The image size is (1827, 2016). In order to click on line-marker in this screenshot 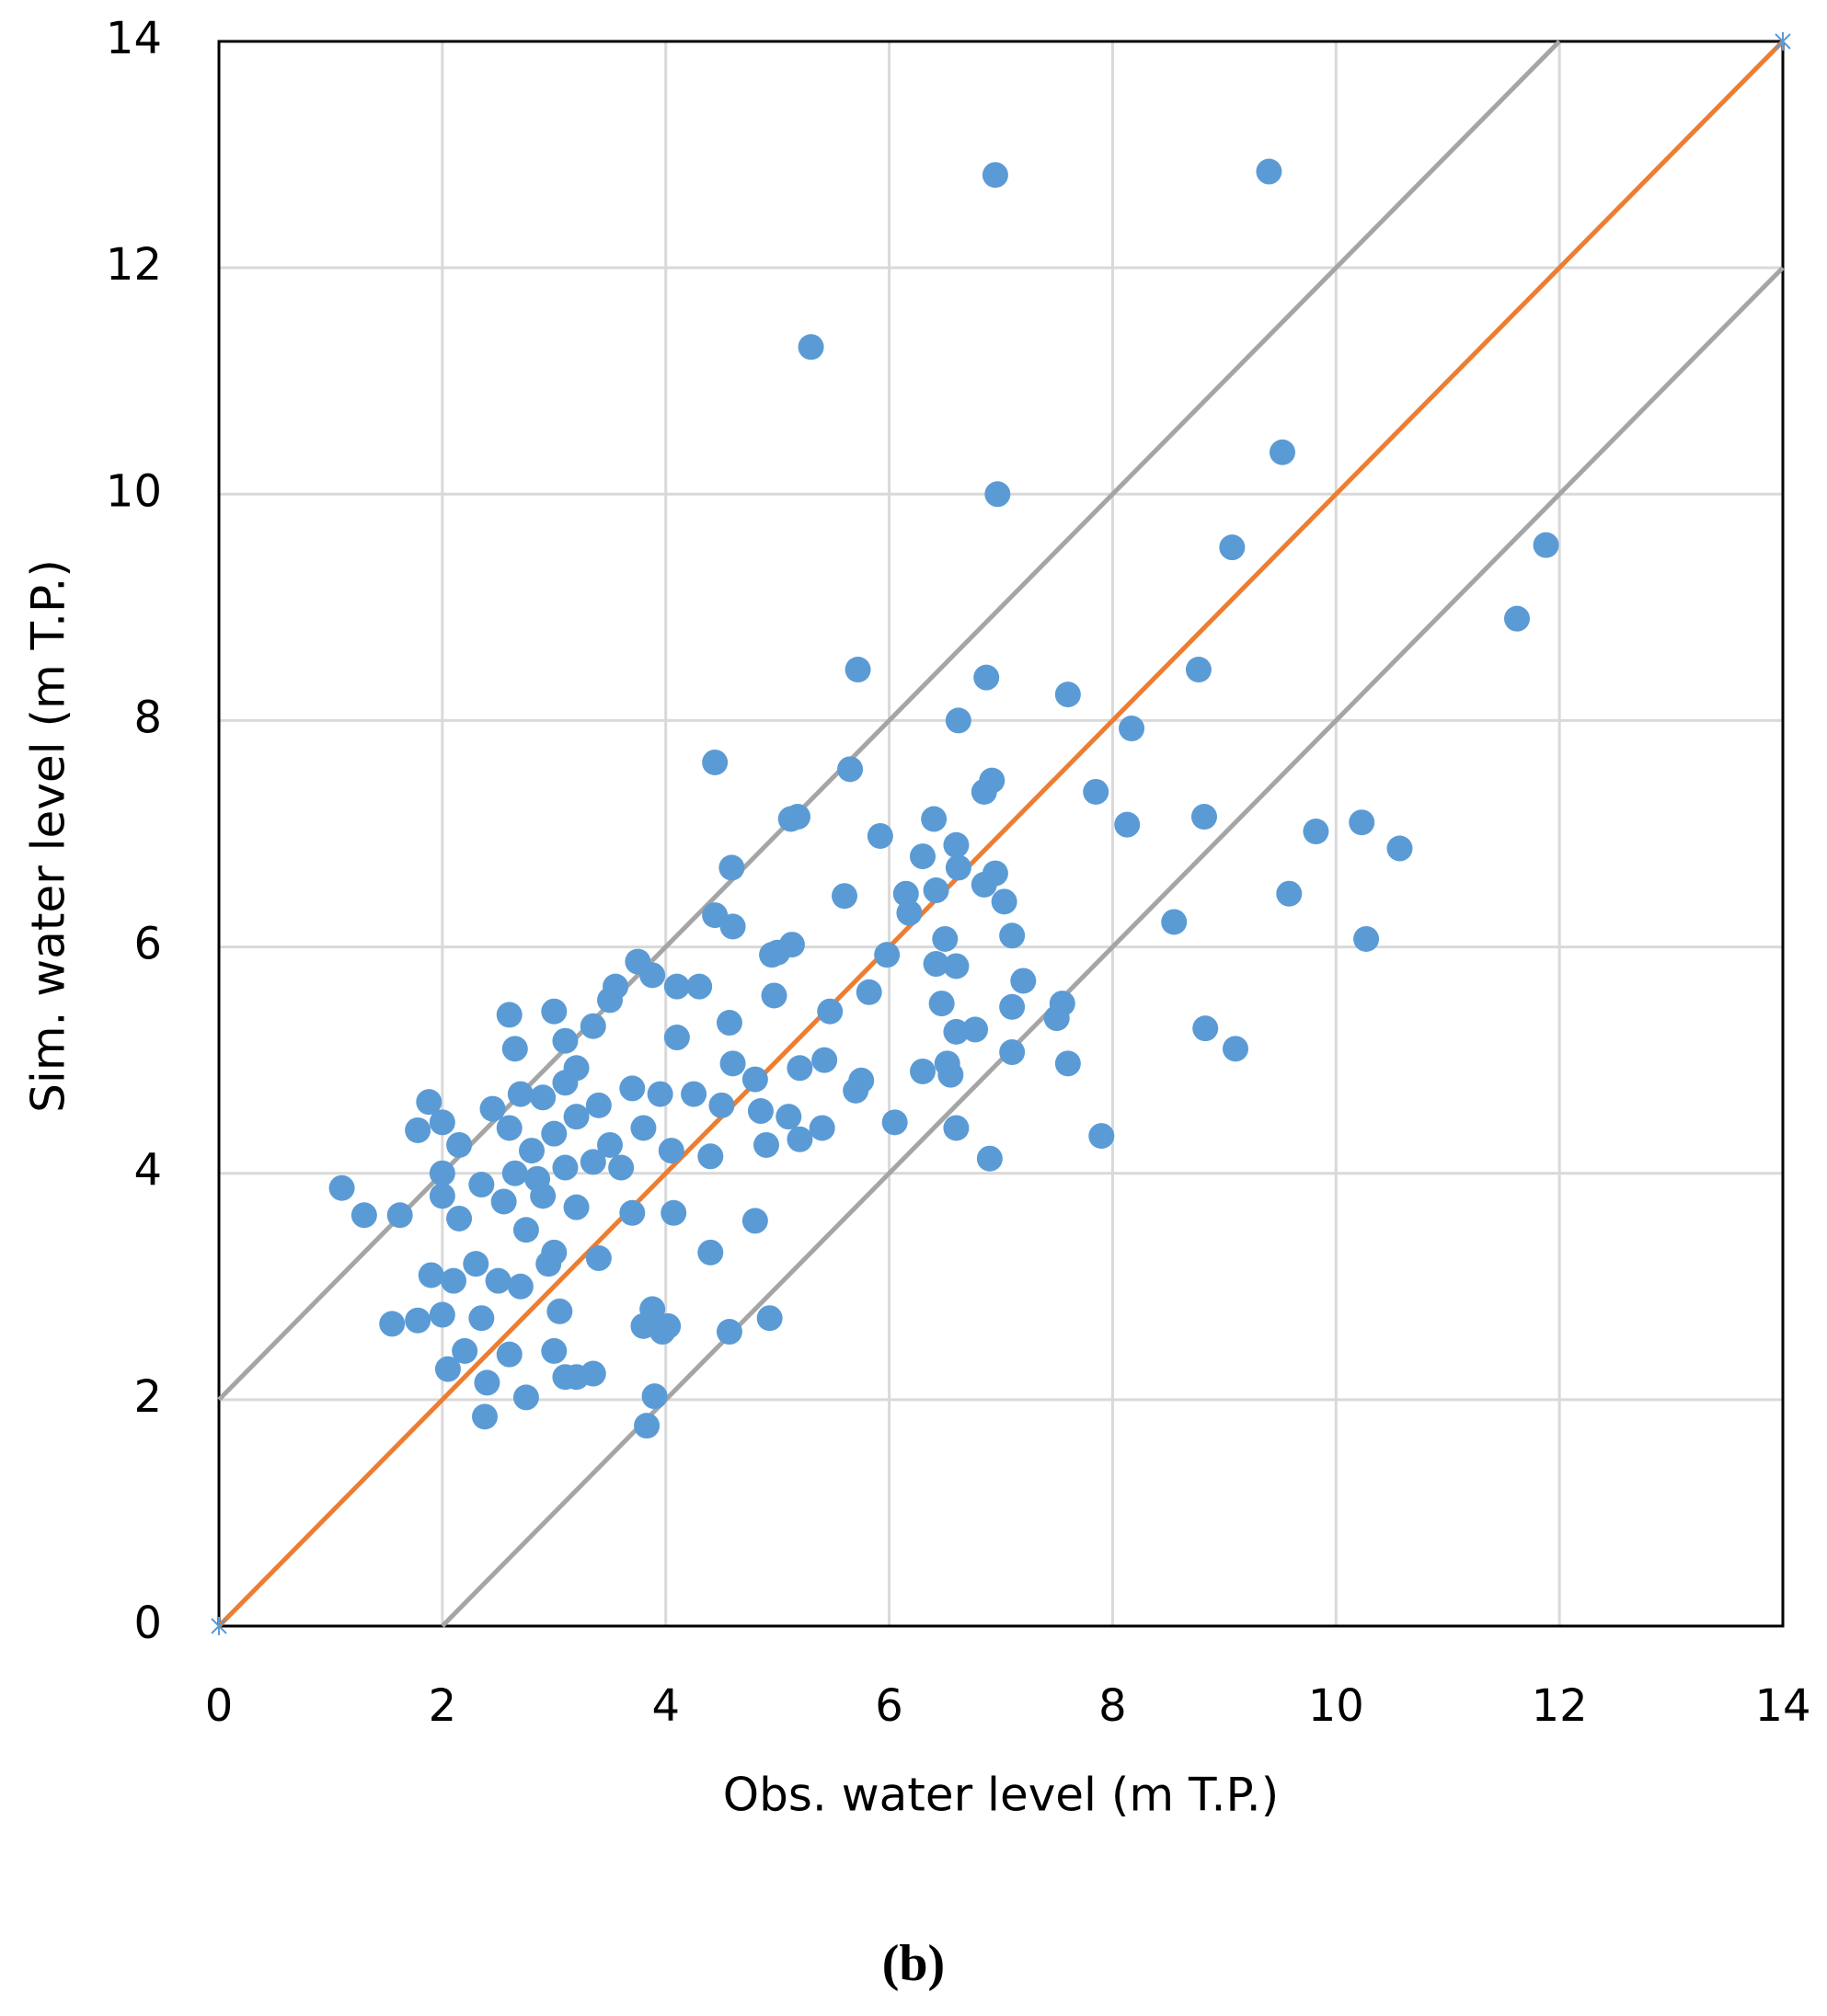, I will do `click(1783, 41)`.